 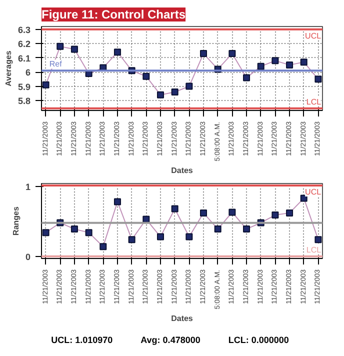 What do you see at coordinates (8, 68) in the screenshot?
I see `y-axis-title: Averages` at bounding box center [8, 68].